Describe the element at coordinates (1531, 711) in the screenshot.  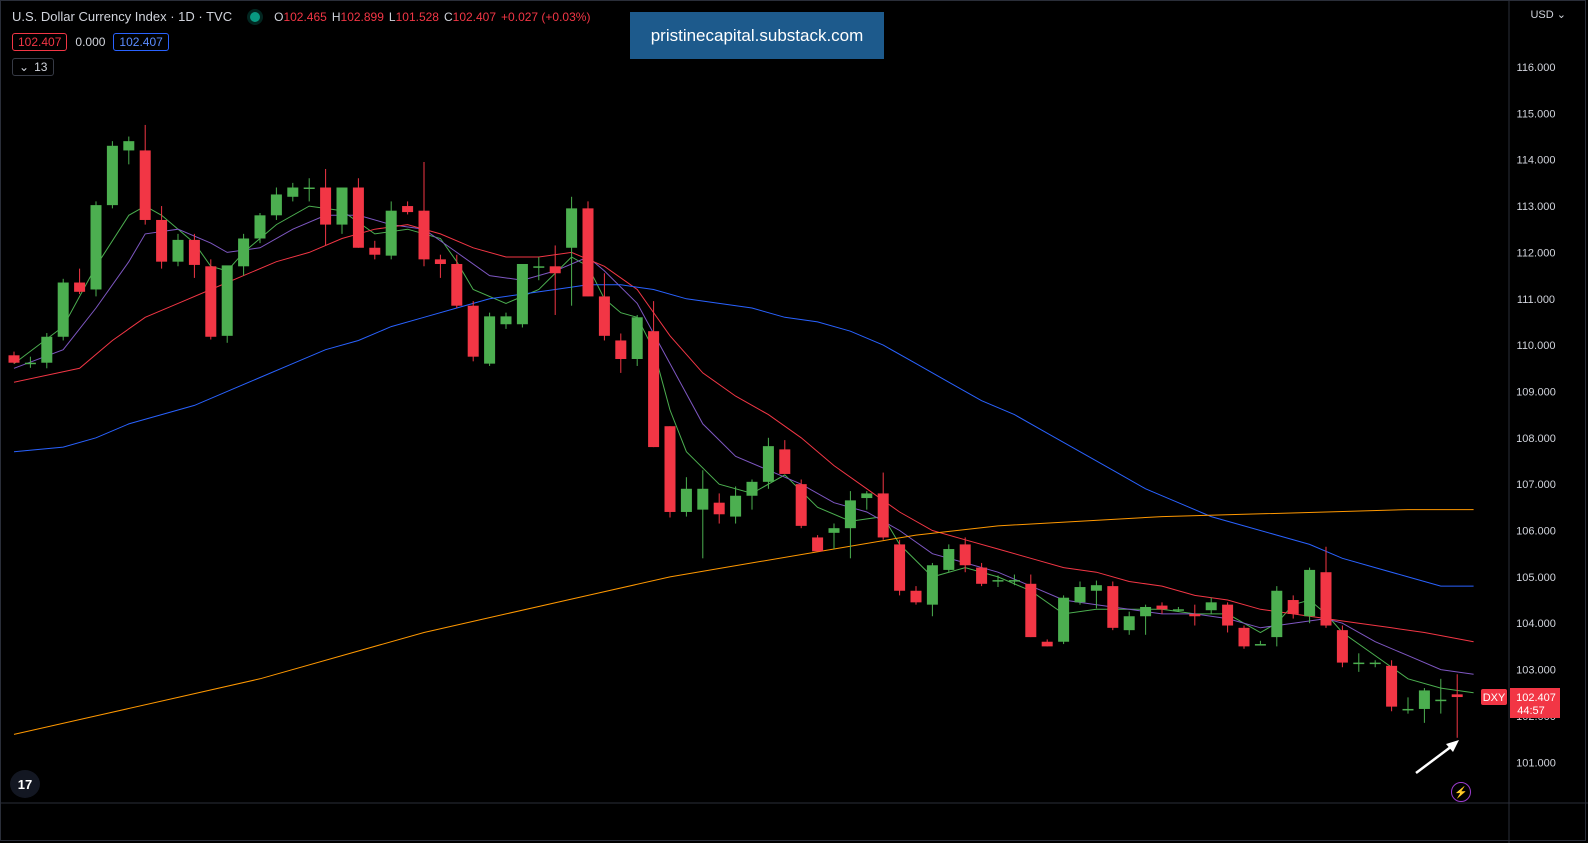
I see `countdown-text: 44:57` at that location.